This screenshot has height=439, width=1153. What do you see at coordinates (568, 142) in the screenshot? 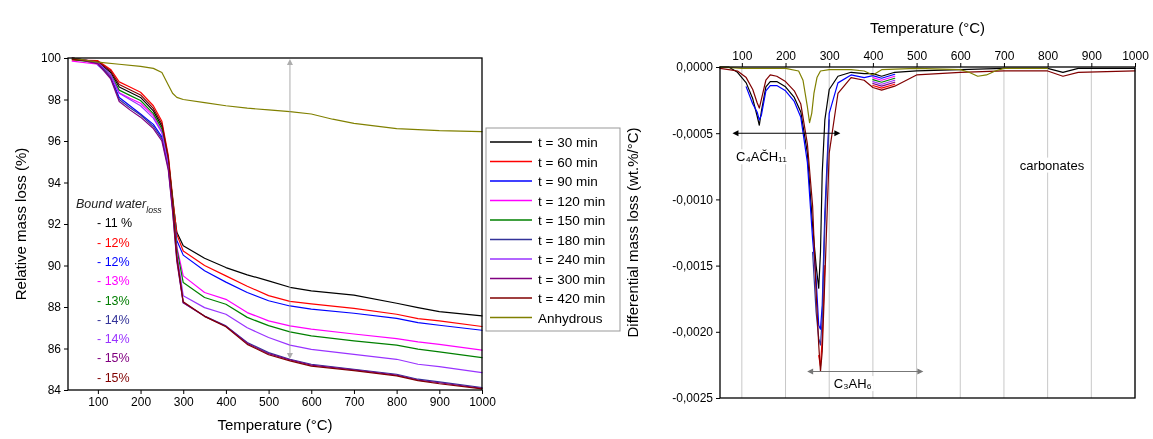
I see `legend-label: t = 30 min` at bounding box center [568, 142].